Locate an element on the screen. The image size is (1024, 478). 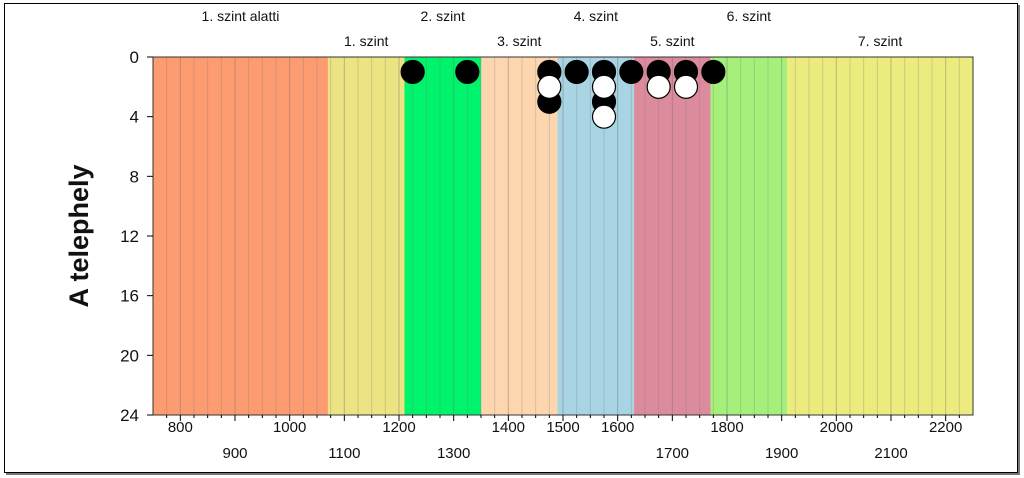
y-tick-label: 16 is located at coordinates (129, 296).